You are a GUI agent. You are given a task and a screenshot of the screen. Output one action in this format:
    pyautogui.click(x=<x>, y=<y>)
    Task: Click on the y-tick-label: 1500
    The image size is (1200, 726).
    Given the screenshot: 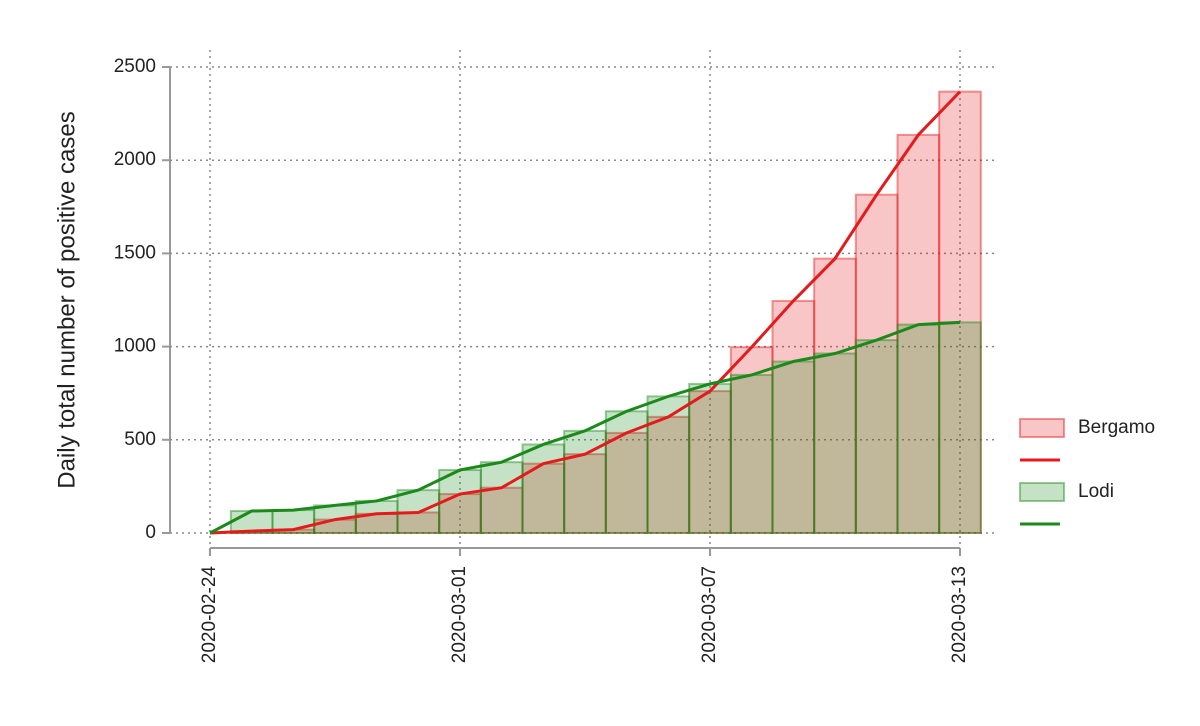 What is the action you would take?
    pyautogui.click(x=135, y=252)
    